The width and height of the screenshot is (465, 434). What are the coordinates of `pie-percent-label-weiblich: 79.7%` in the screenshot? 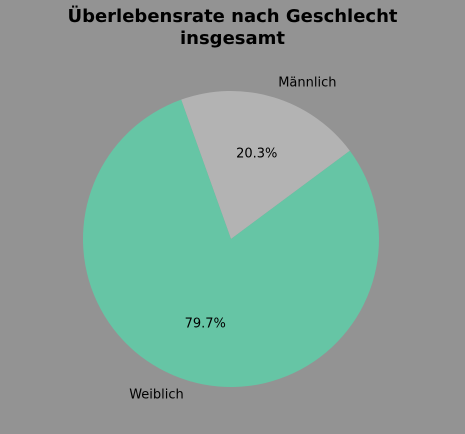 It's located at (205, 323).